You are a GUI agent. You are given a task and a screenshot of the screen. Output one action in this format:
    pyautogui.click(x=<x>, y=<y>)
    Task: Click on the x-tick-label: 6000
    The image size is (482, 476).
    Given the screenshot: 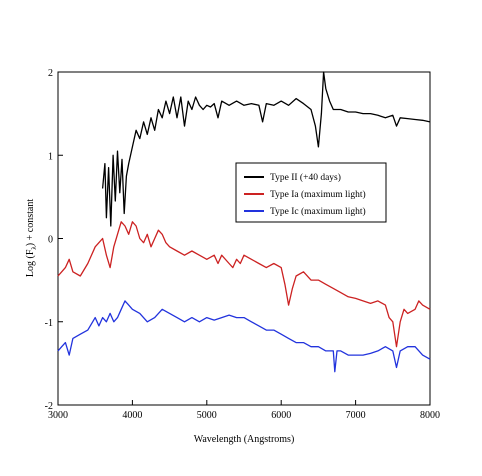 What is the action you would take?
    pyautogui.click(x=281, y=415)
    